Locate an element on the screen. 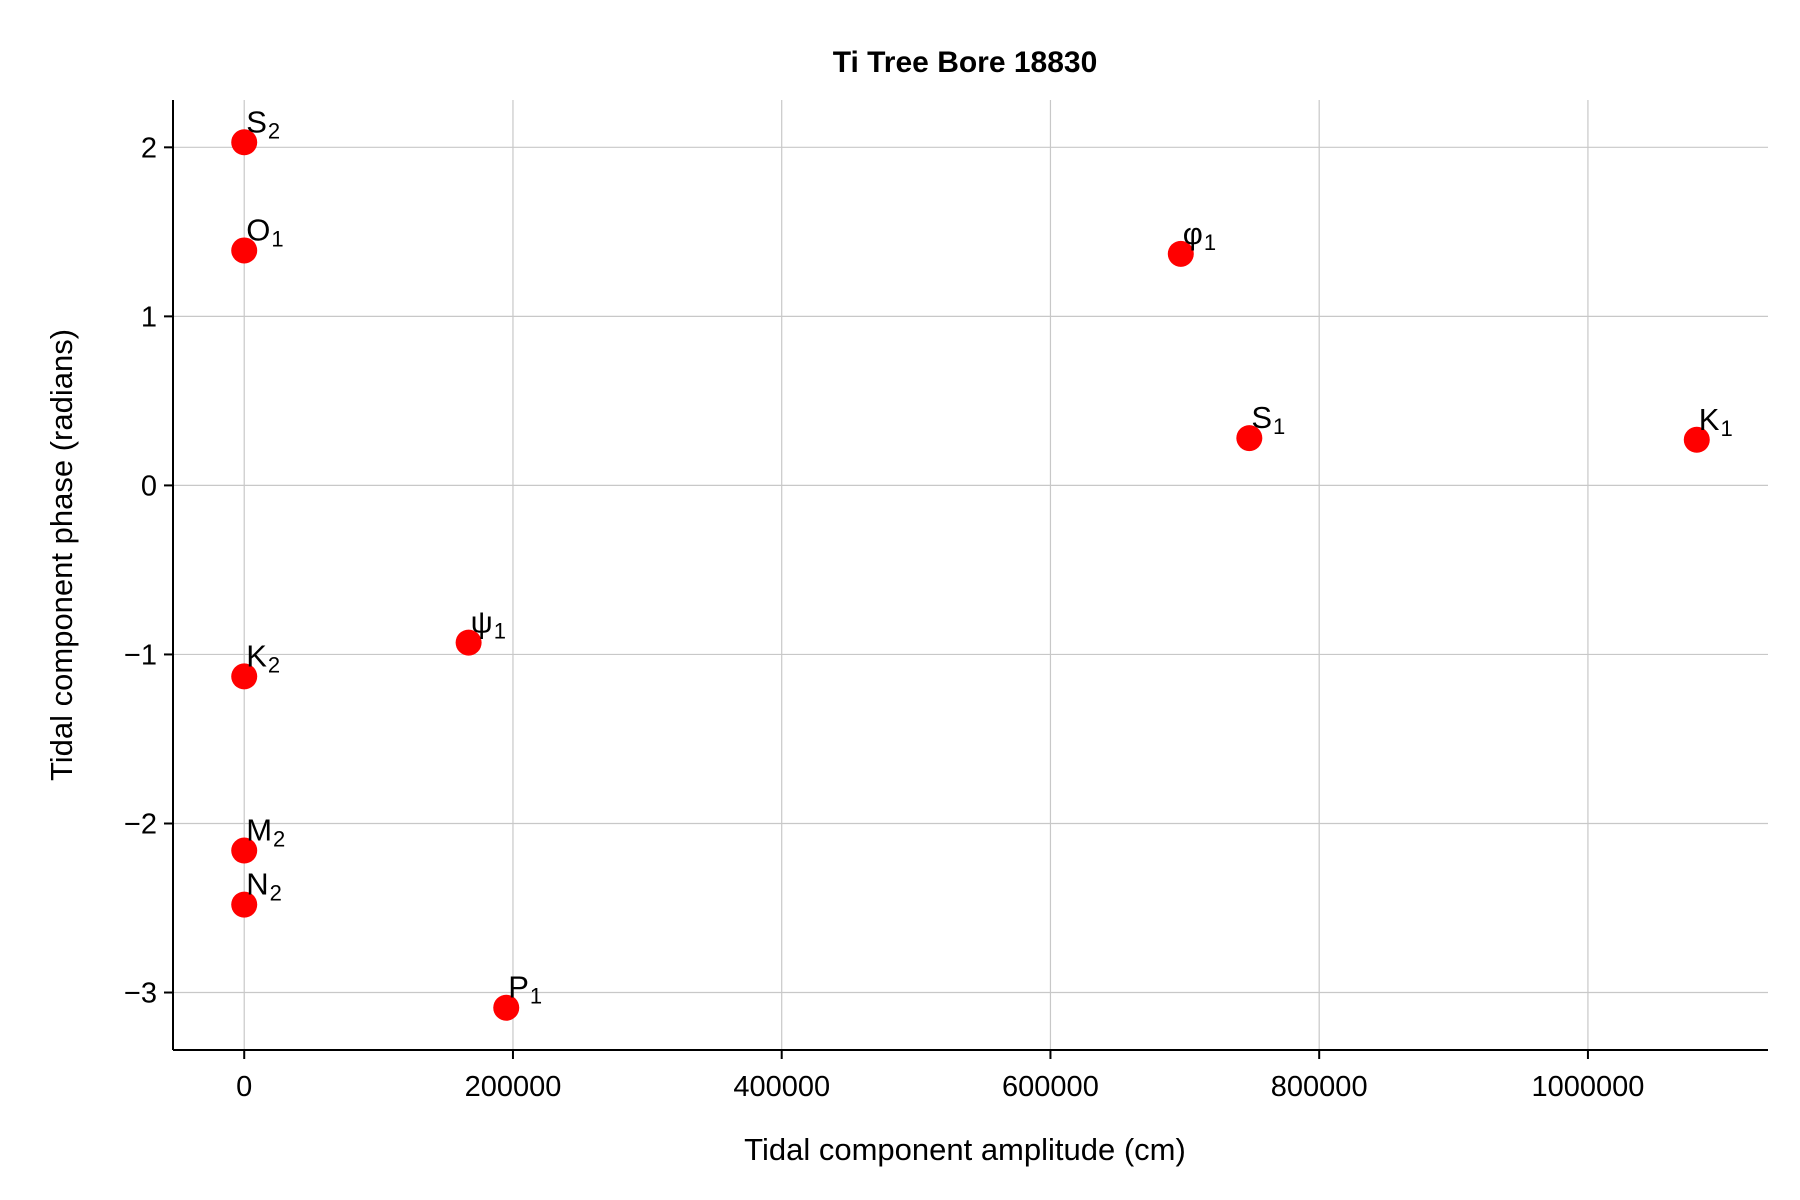  data-point-label: K2 is located at coordinates (263, 657).